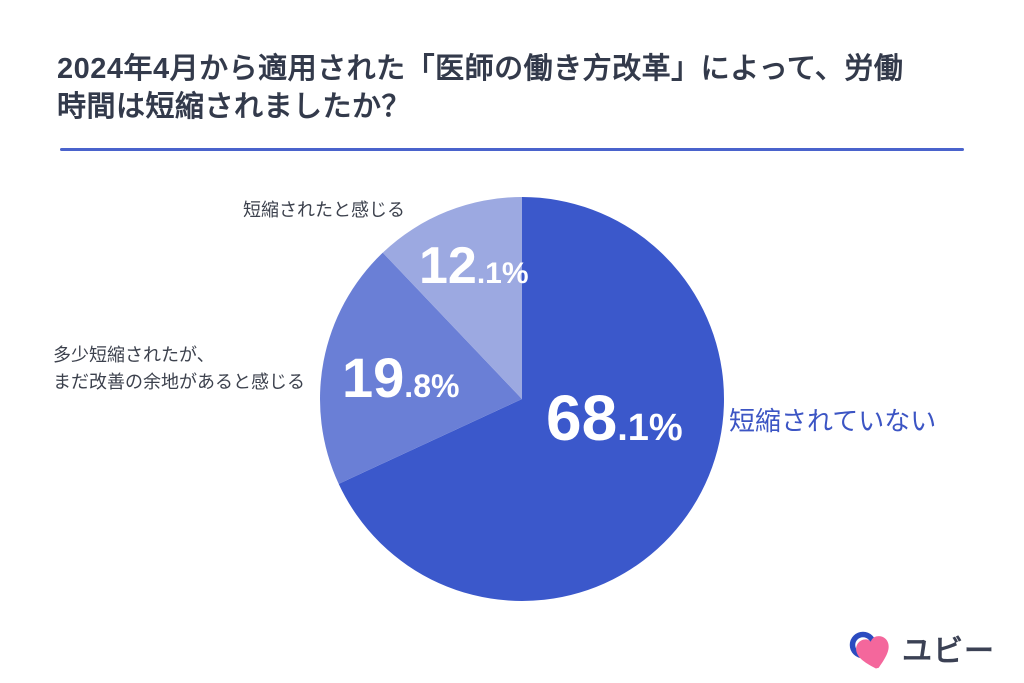  I want to click on slice-percent-integer: 12, so click(448, 266).